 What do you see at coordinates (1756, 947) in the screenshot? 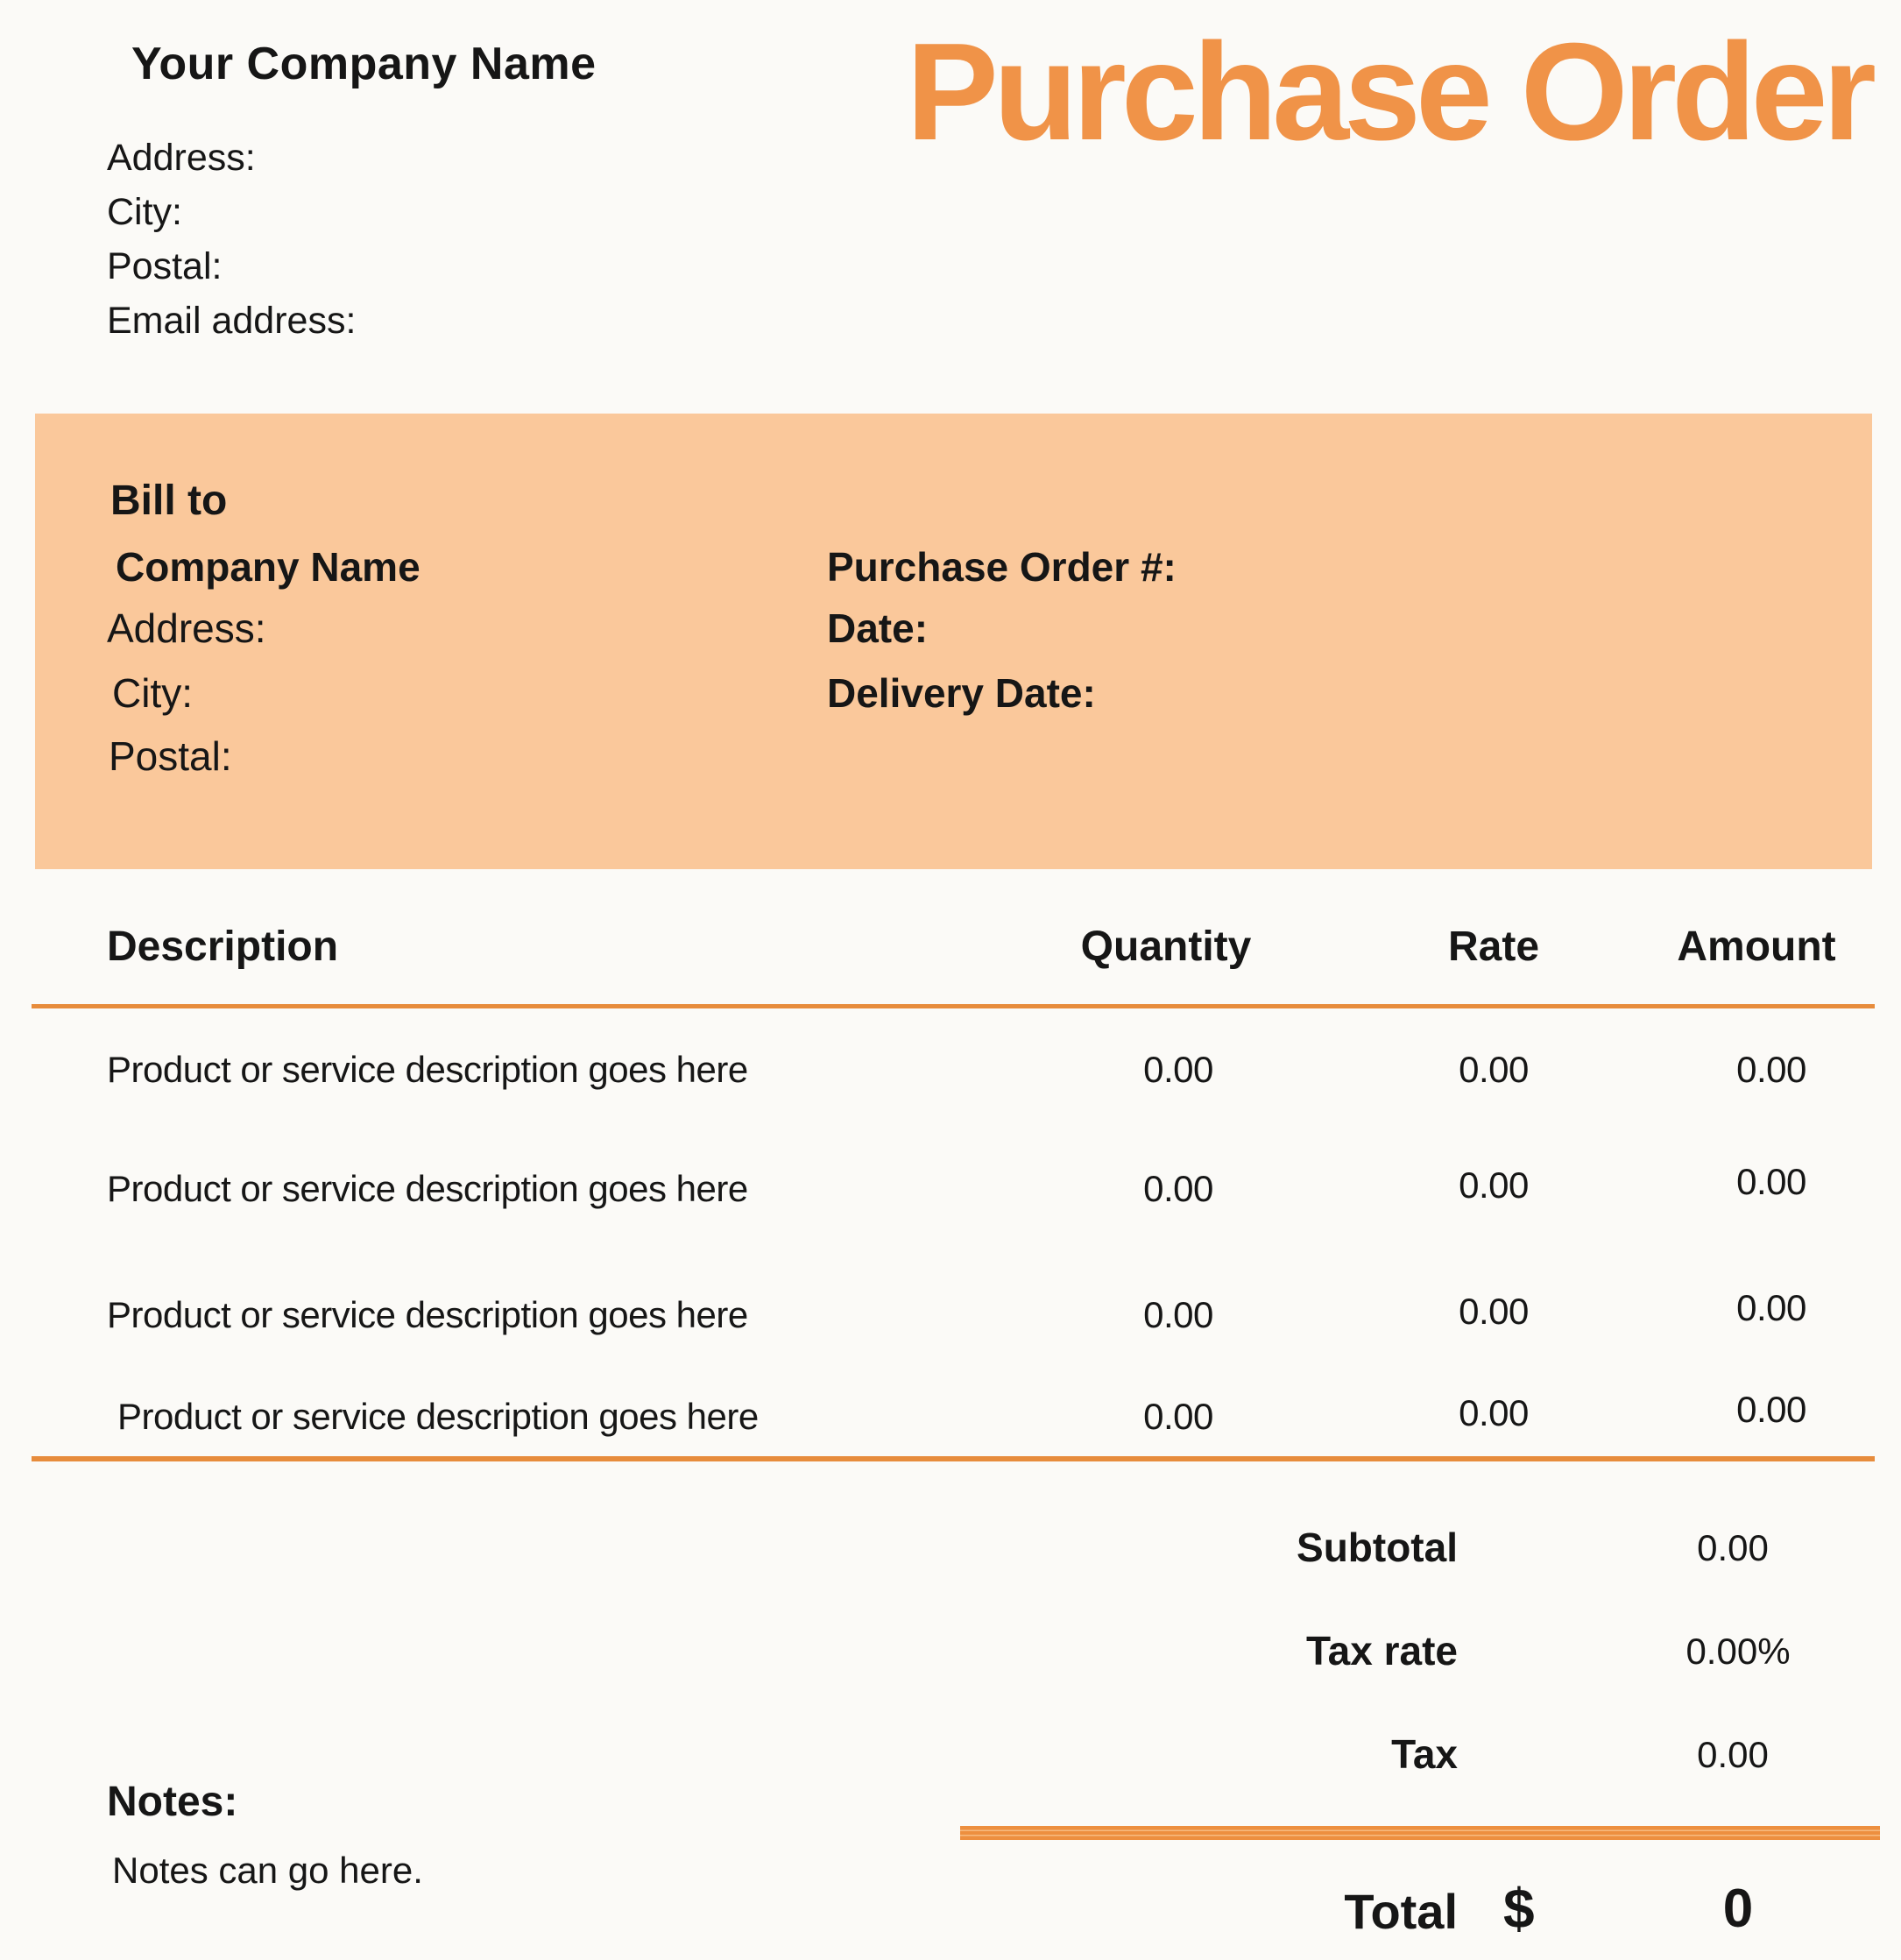
I see `column-header-amount: Amount` at bounding box center [1756, 947].